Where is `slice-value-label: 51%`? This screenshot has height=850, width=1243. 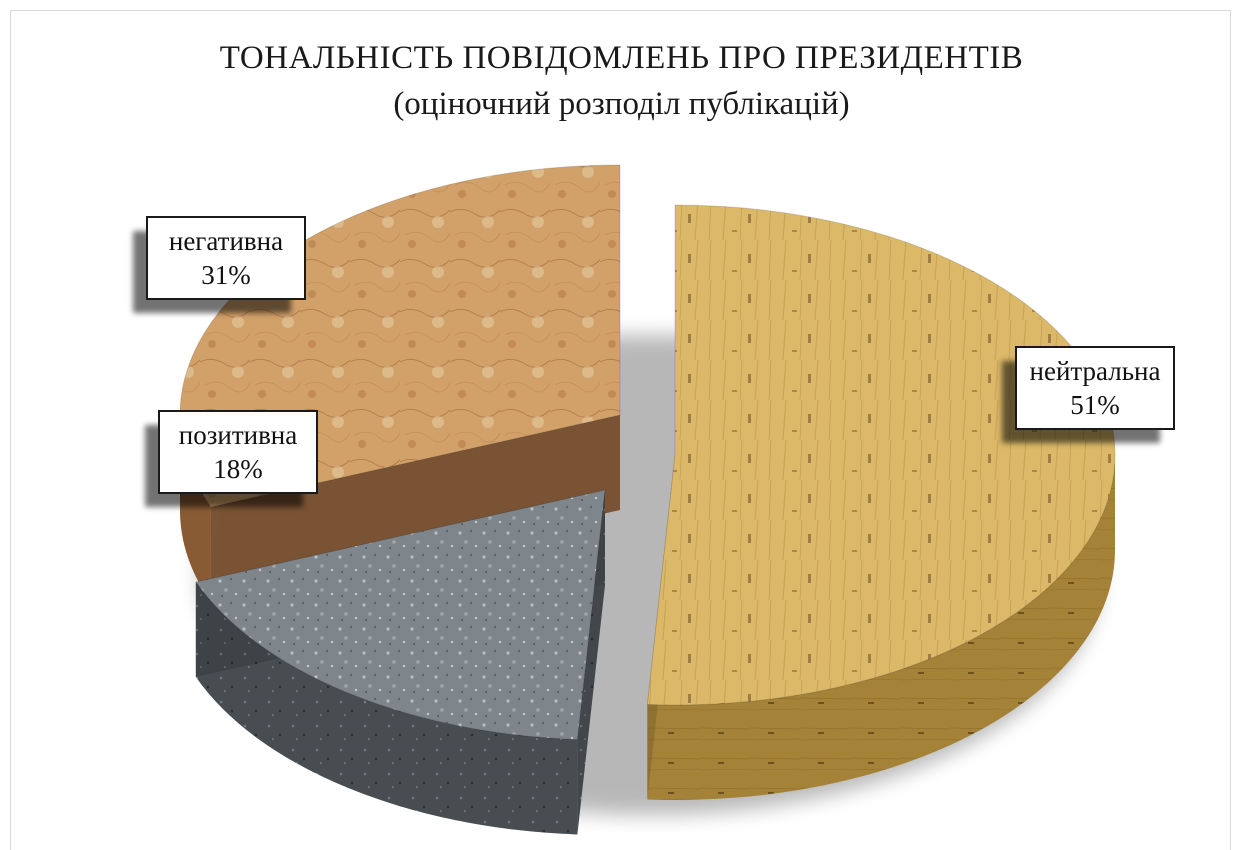
slice-value-label: 51% is located at coordinates (1095, 405).